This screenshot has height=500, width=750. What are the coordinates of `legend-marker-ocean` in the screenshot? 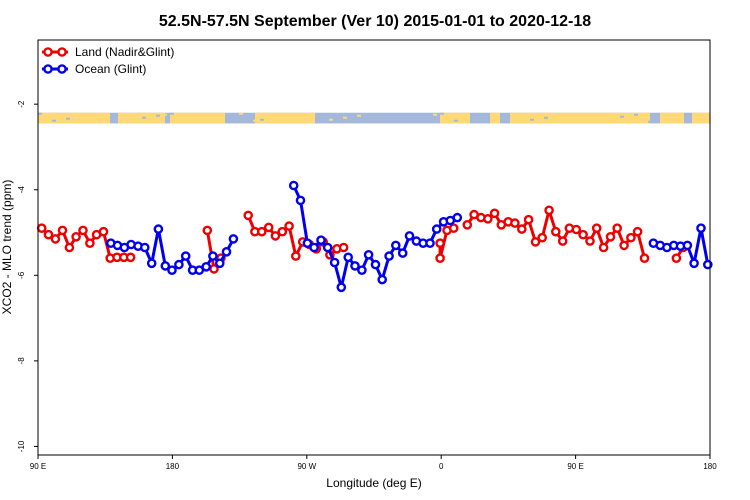 It's located at (48, 69).